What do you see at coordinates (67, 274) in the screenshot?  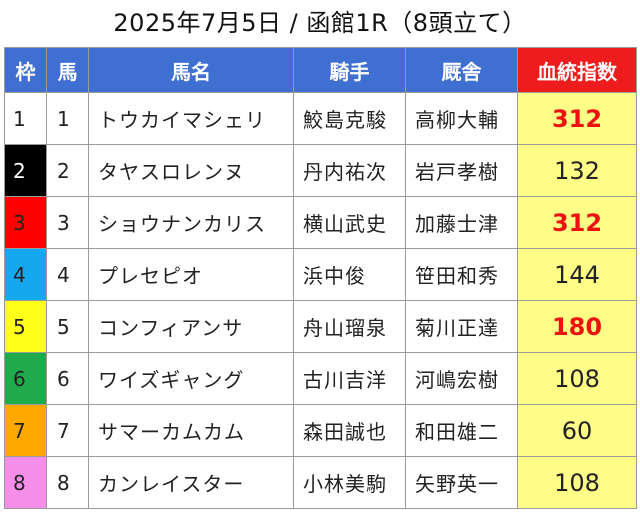 I see `umaban-cell: 4` at bounding box center [67, 274].